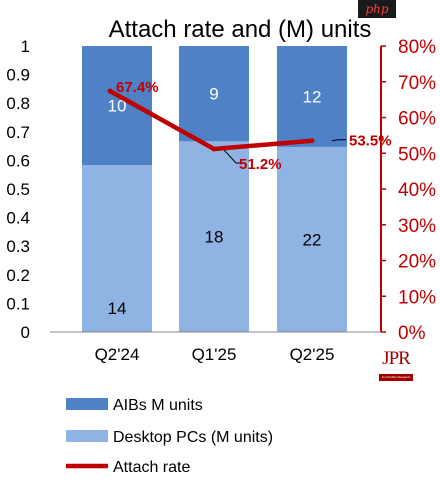 The width and height of the screenshot is (440, 490). What do you see at coordinates (417, 226) in the screenshot?
I see `right-tick-label: 30%` at bounding box center [417, 226].